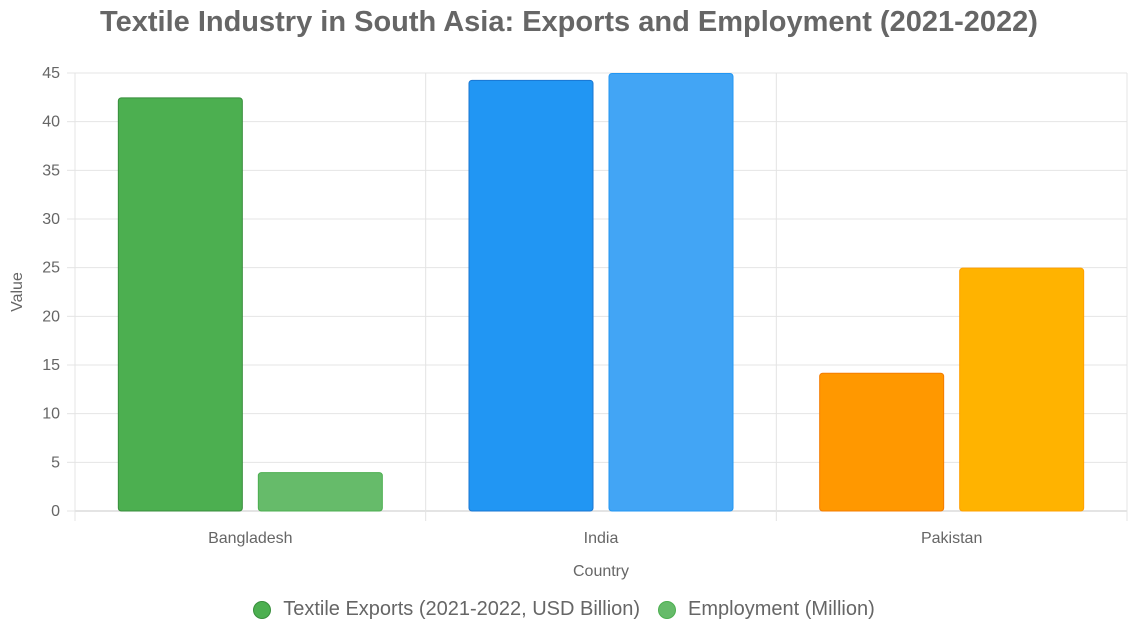  What do you see at coordinates (55, 511) in the screenshot?
I see `y-tick-label: 0` at bounding box center [55, 511].